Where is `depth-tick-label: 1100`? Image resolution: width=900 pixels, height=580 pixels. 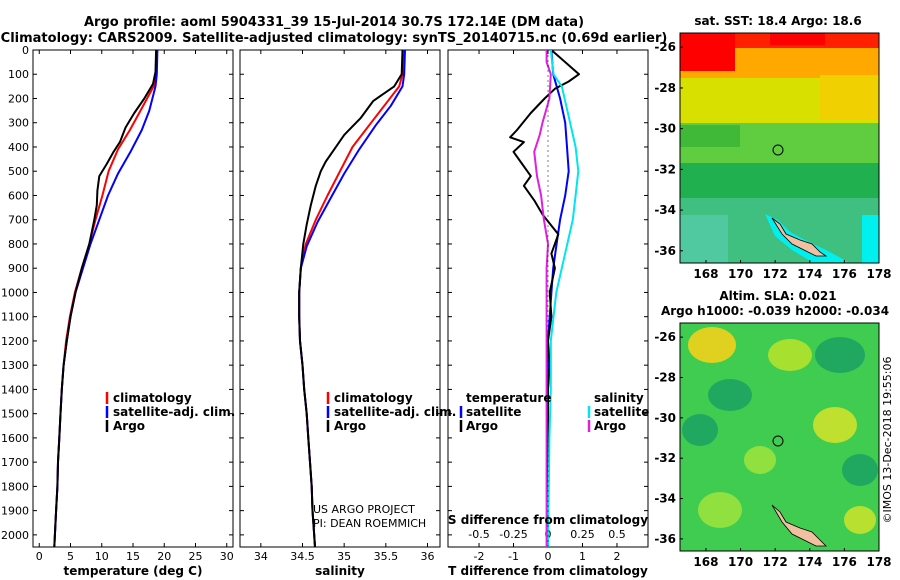
depth-tick-label: 1100 is located at coordinates (15, 317).